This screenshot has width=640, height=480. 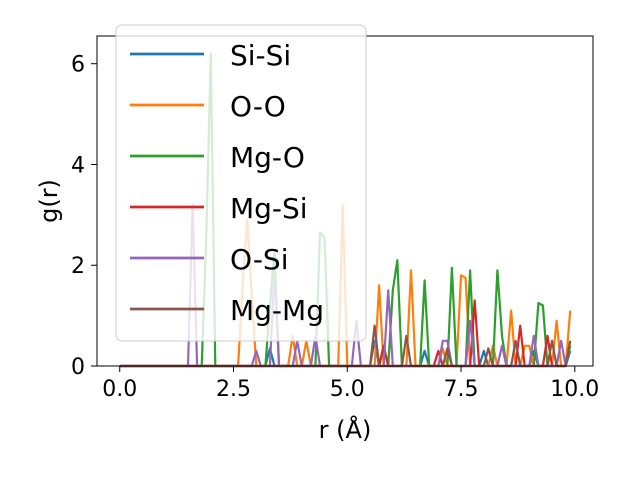 What do you see at coordinates (277, 310) in the screenshot?
I see `legend-label: Mg-Mg` at bounding box center [277, 310].